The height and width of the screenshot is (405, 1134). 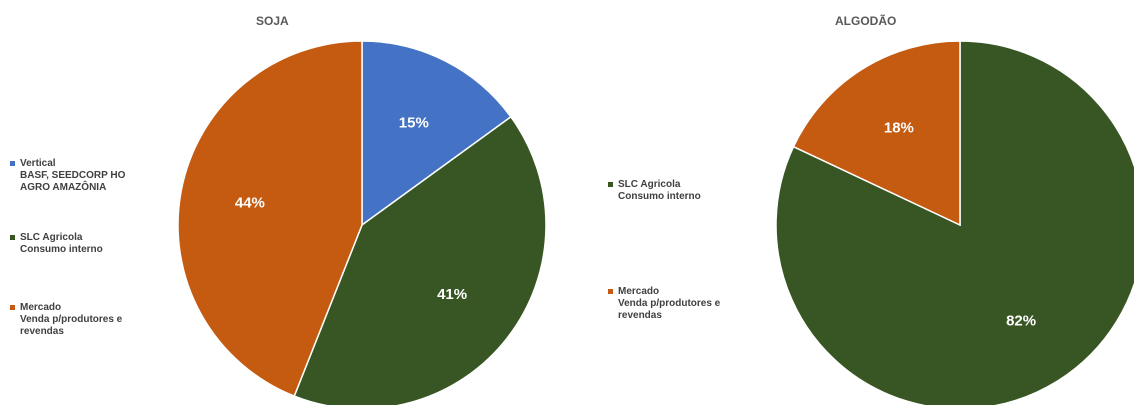 I want to click on legend-item-soja-vertical: Vertical BASF, SEEDCORP HO AGRO AMAZÔNIA, so click(x=67, y=176).